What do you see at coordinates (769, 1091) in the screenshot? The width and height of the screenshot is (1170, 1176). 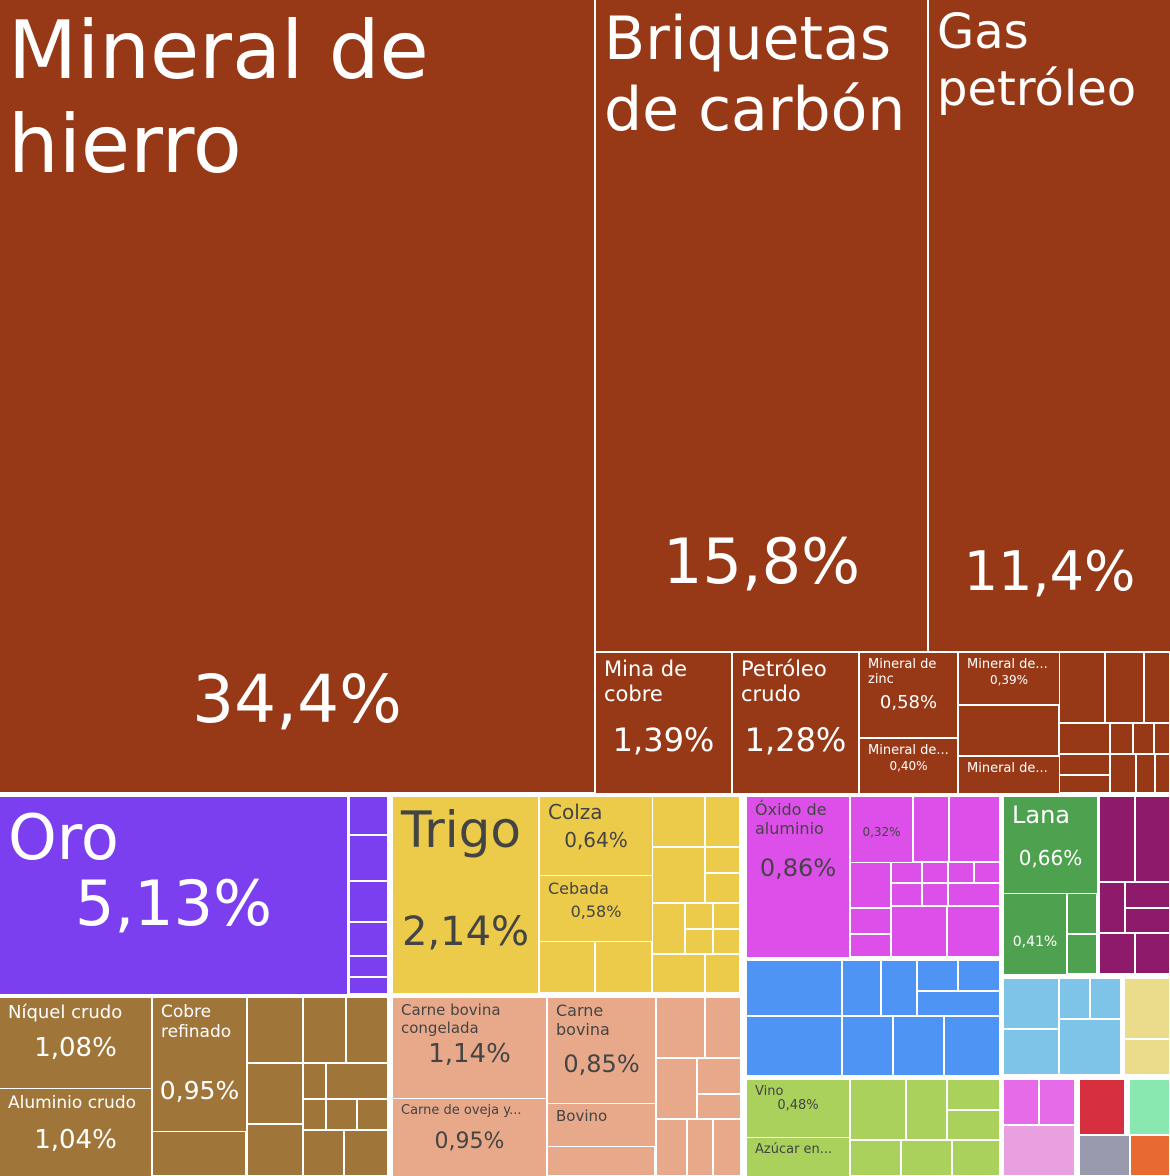 I see `tile-label: Vino` at bounding box center [769, 1091].